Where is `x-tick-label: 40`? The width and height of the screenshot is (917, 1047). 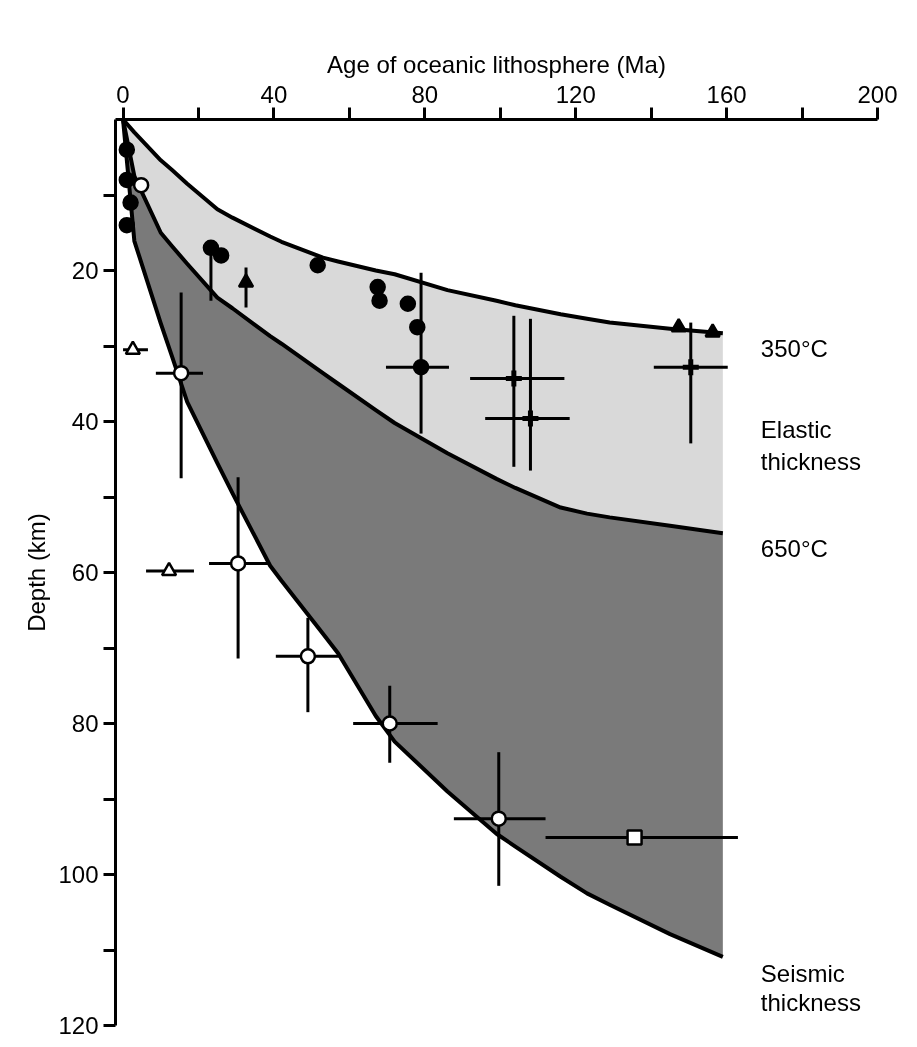 x-tick-label: 40 is located at coordinates (274, 94).